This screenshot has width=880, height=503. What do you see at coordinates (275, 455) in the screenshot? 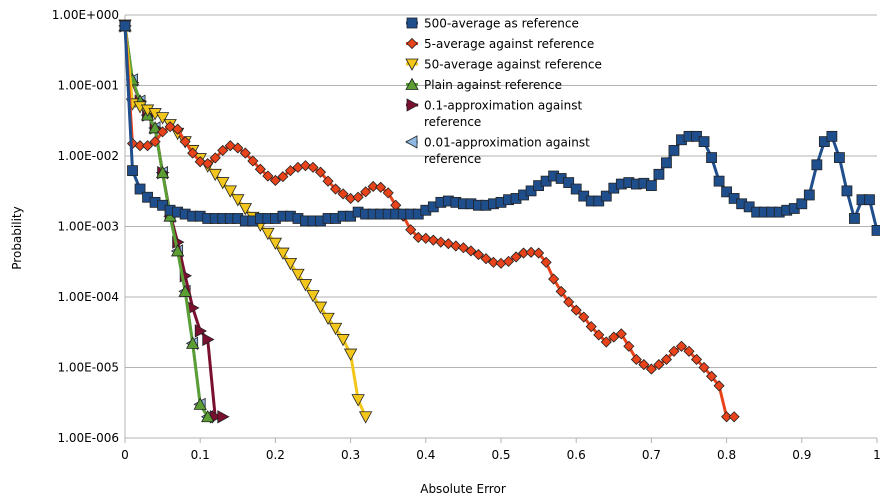
I see `x-tick-label: 0.2` at bounding box center [275, 455].